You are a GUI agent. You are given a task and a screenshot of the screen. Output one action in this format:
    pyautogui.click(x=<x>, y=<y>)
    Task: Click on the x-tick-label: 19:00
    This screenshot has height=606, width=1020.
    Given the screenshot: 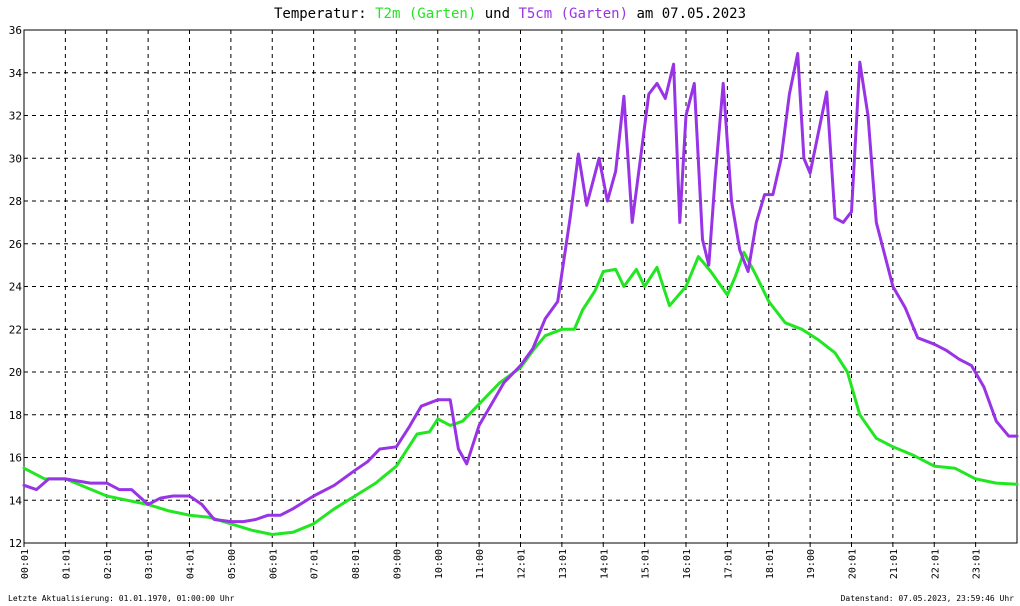 What is the action you would take?
    pyautogui.click(x=811, y=564)
    